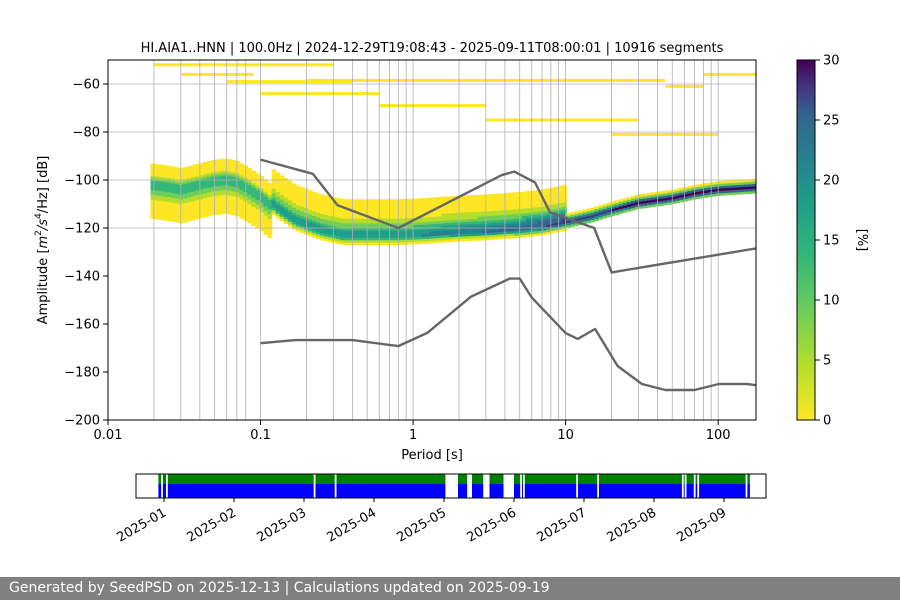 This screenshot has height=600, width=900. I want to click on x-tick-label: 0.1, so click(260, 435).